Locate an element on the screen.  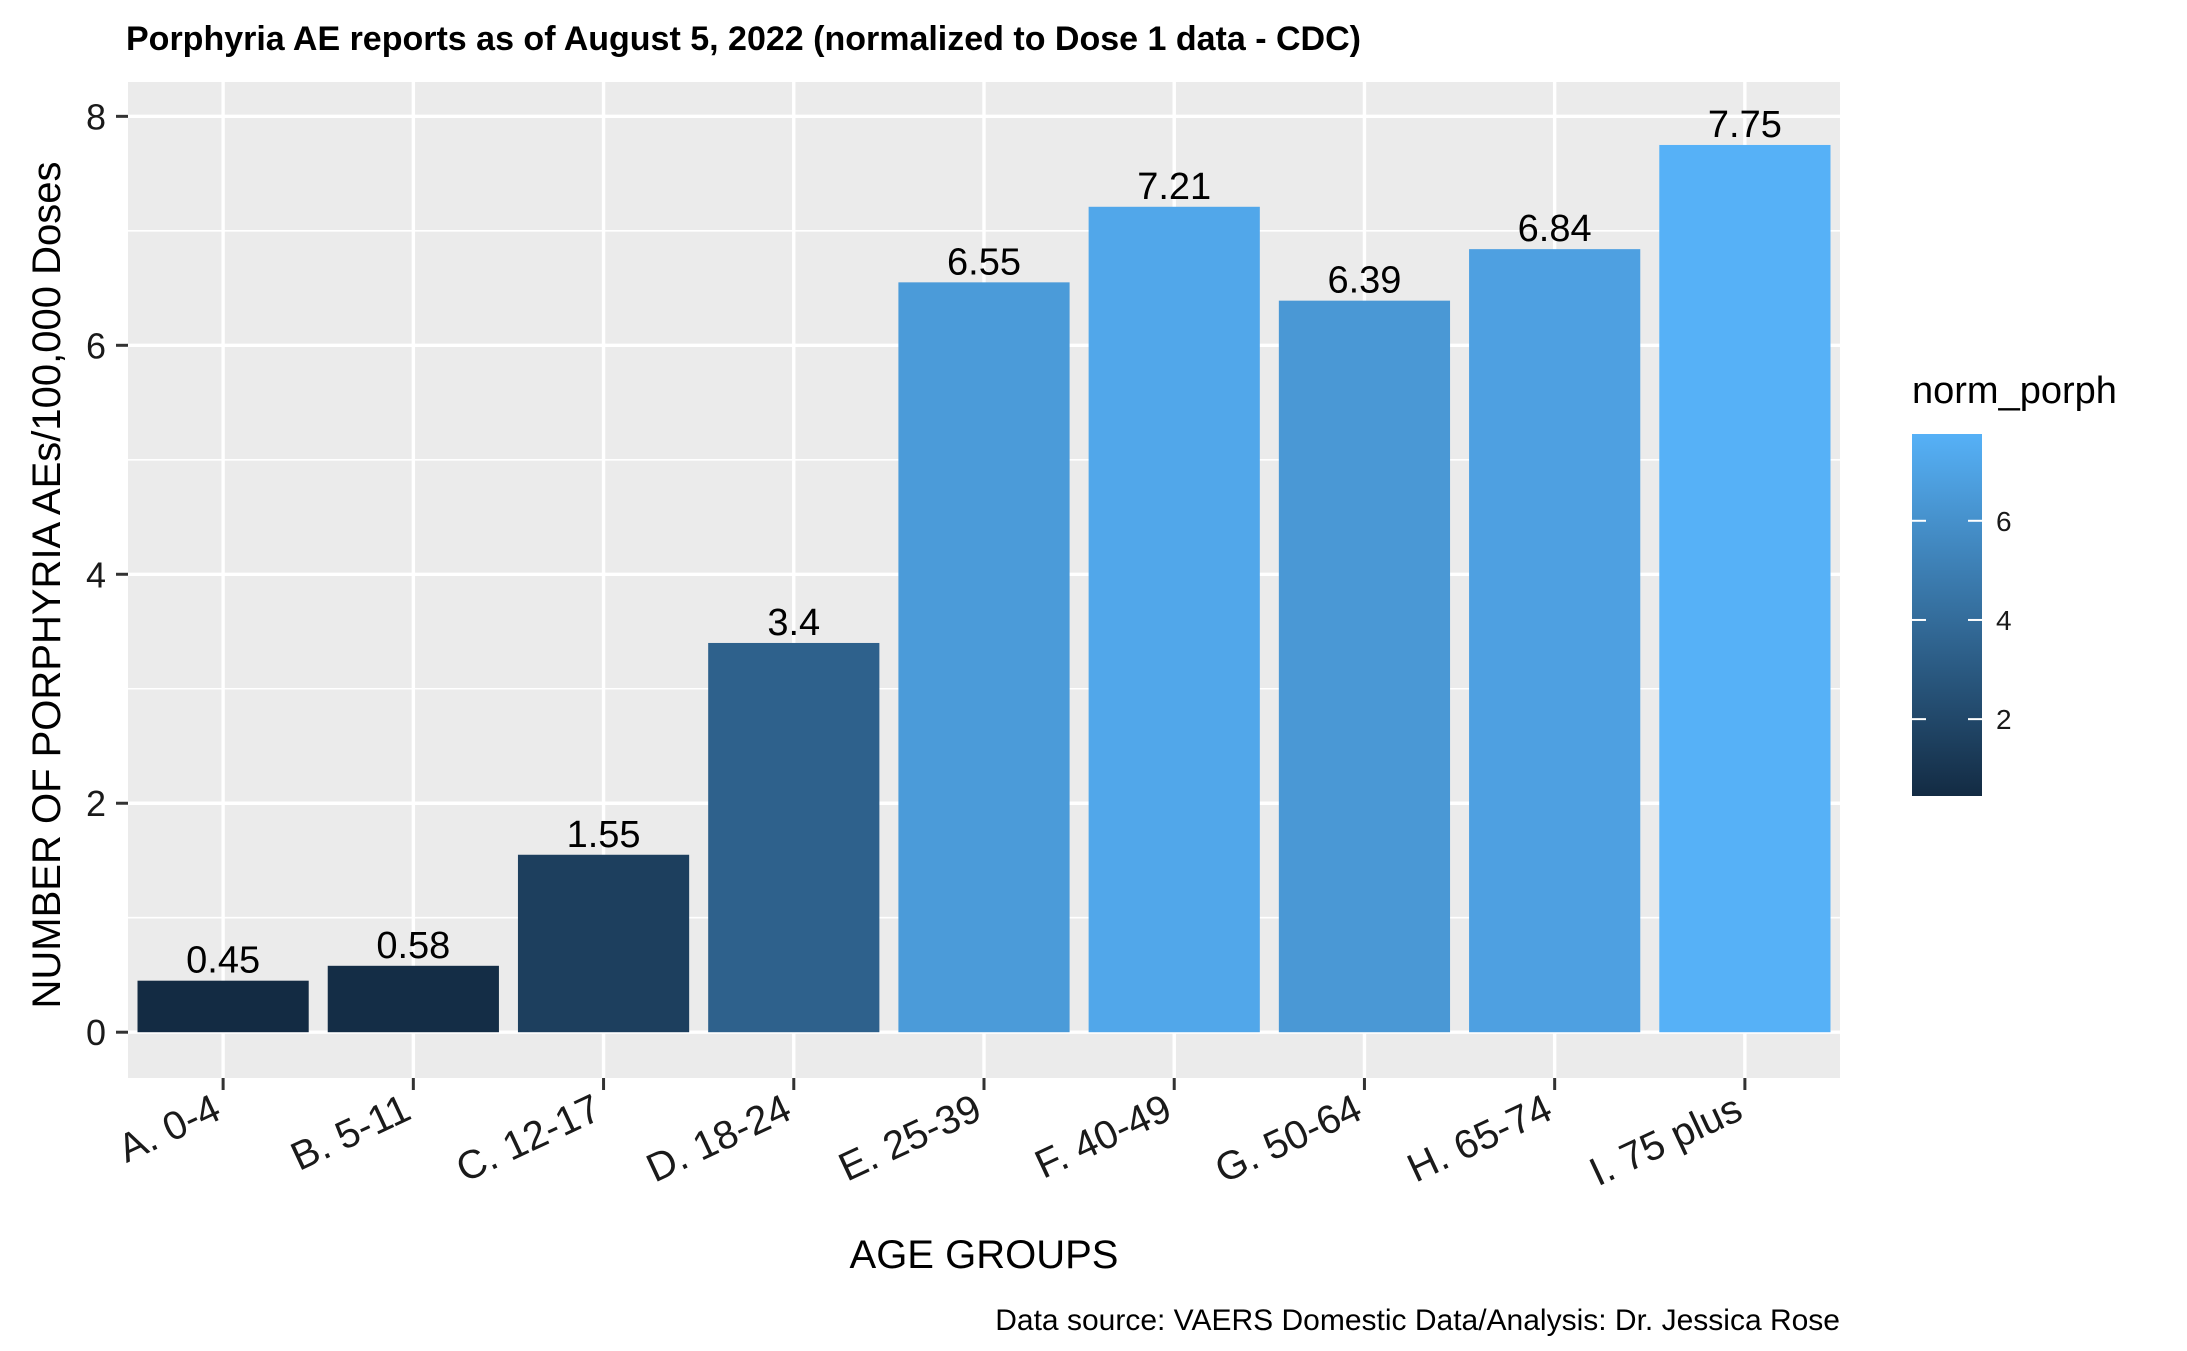
x-tick-label: I. 75 plus is located at coordinates (1666, 1140).